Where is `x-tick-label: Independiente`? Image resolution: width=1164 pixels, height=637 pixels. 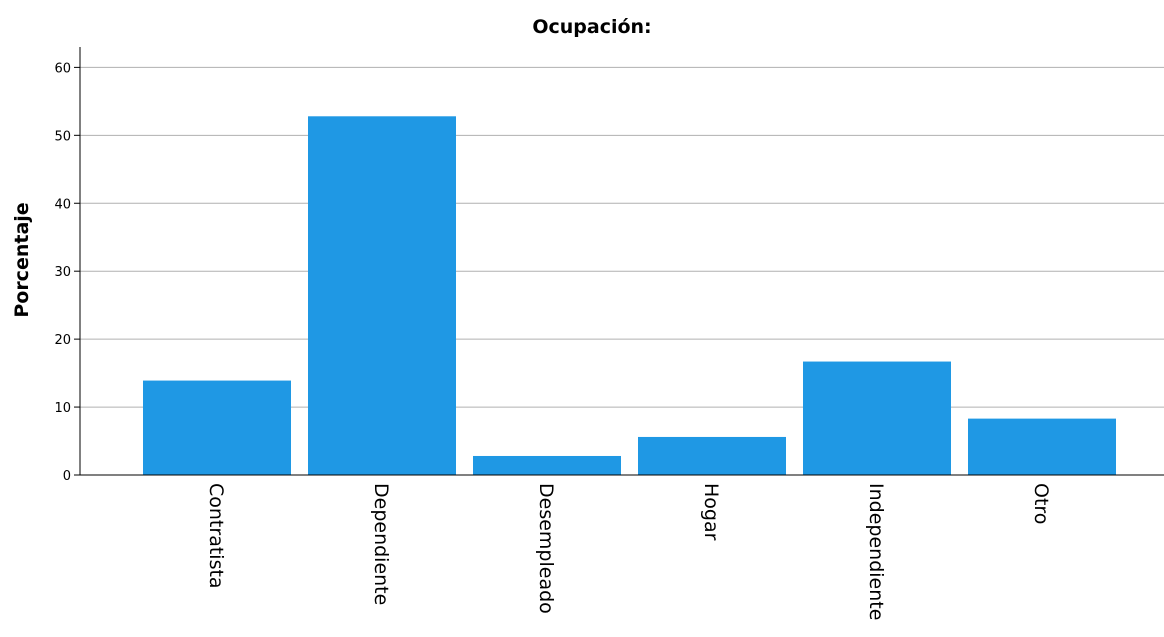
x-tick-label: Independiente is located at coordinates (876, 551).